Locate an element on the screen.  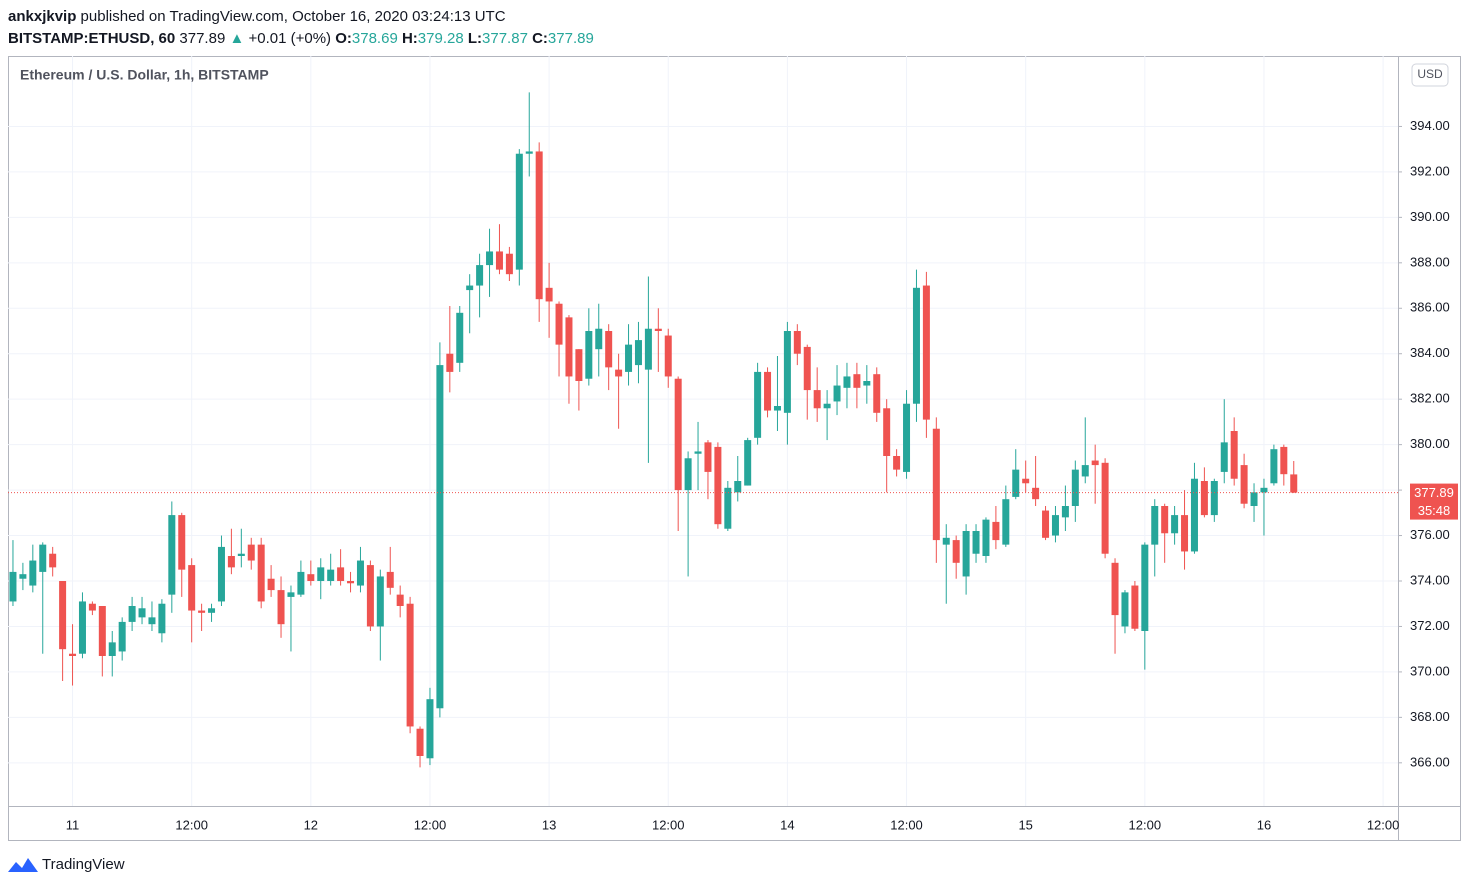
y-tick-label: 390.00 is located at coordinates (1430, 216).